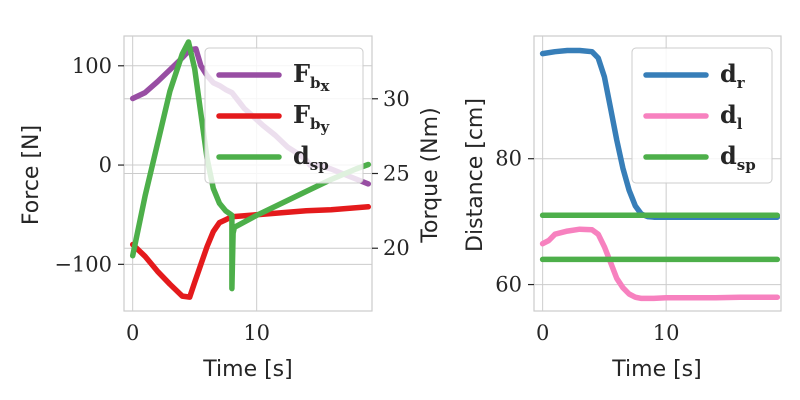  I want to click on y-tick-label: 0, so click(105, 165).